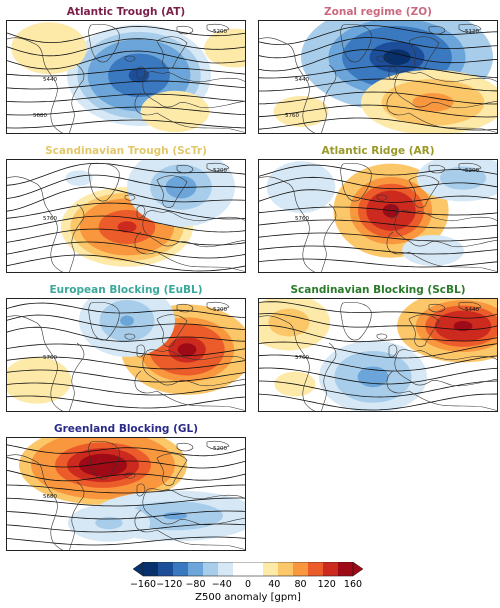  Describe the element at coordinates (138, 569) in the screenshot. I see `colorbar-extend-low` at that location.